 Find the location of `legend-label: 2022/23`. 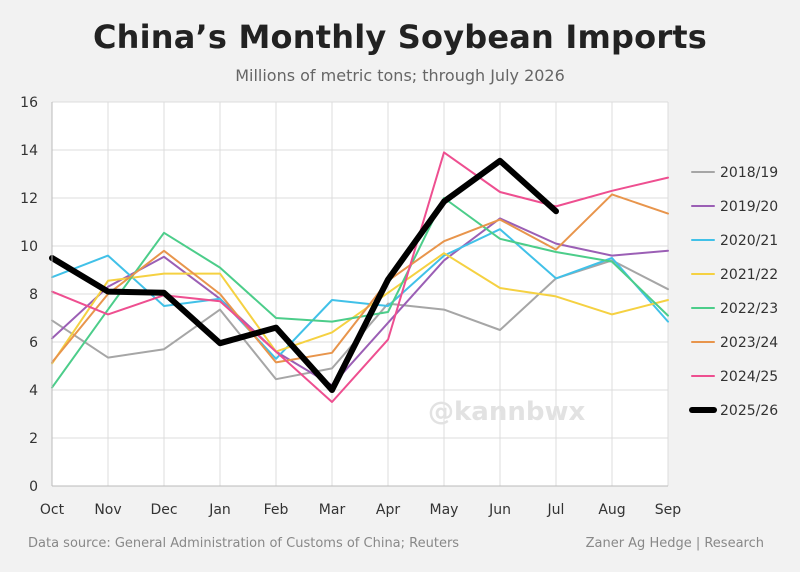

legend-label: 2022/23 is located at coordinates (749, 309).